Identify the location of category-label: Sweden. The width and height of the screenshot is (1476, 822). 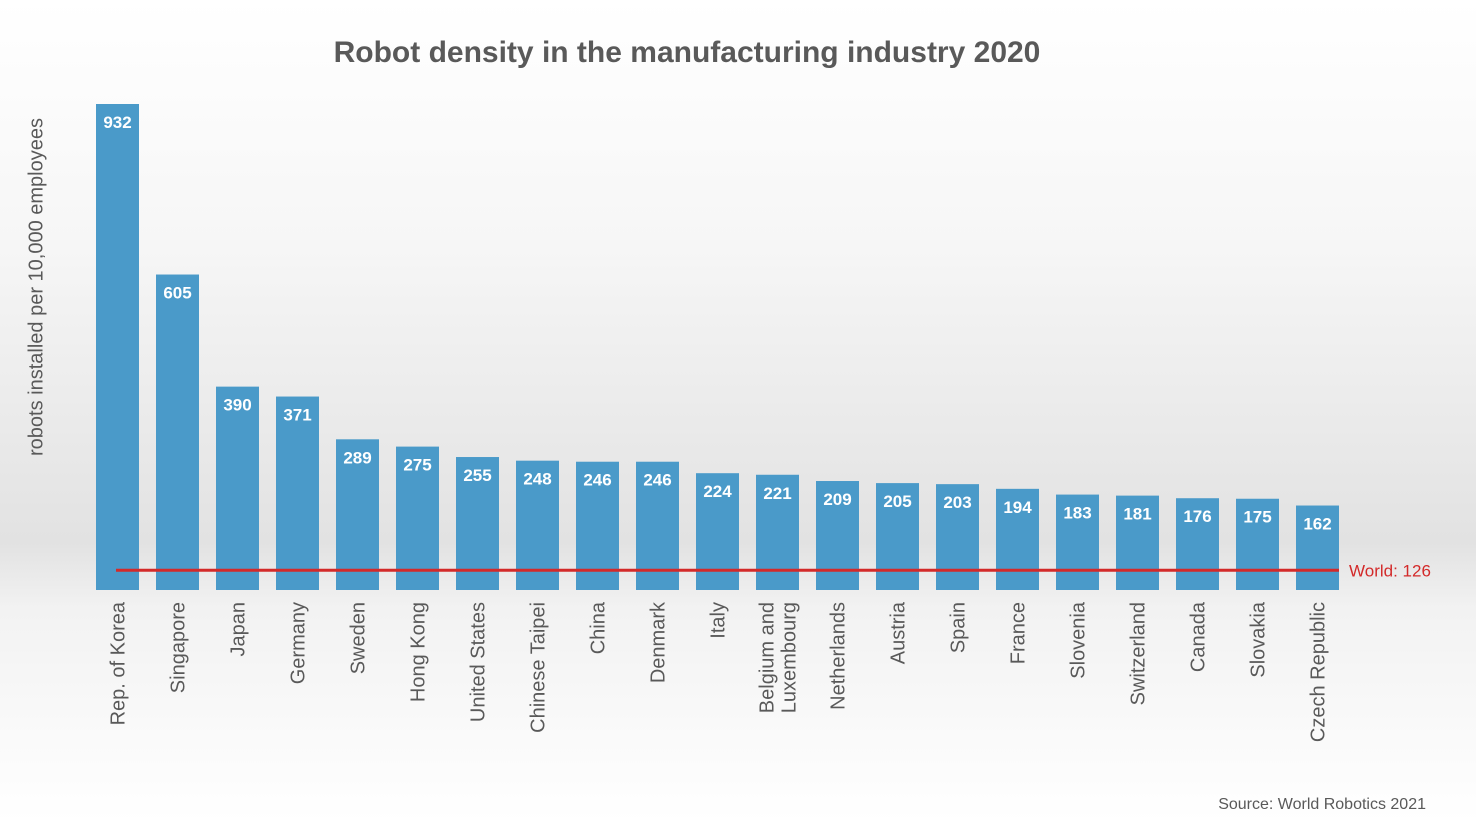
(359, 638).